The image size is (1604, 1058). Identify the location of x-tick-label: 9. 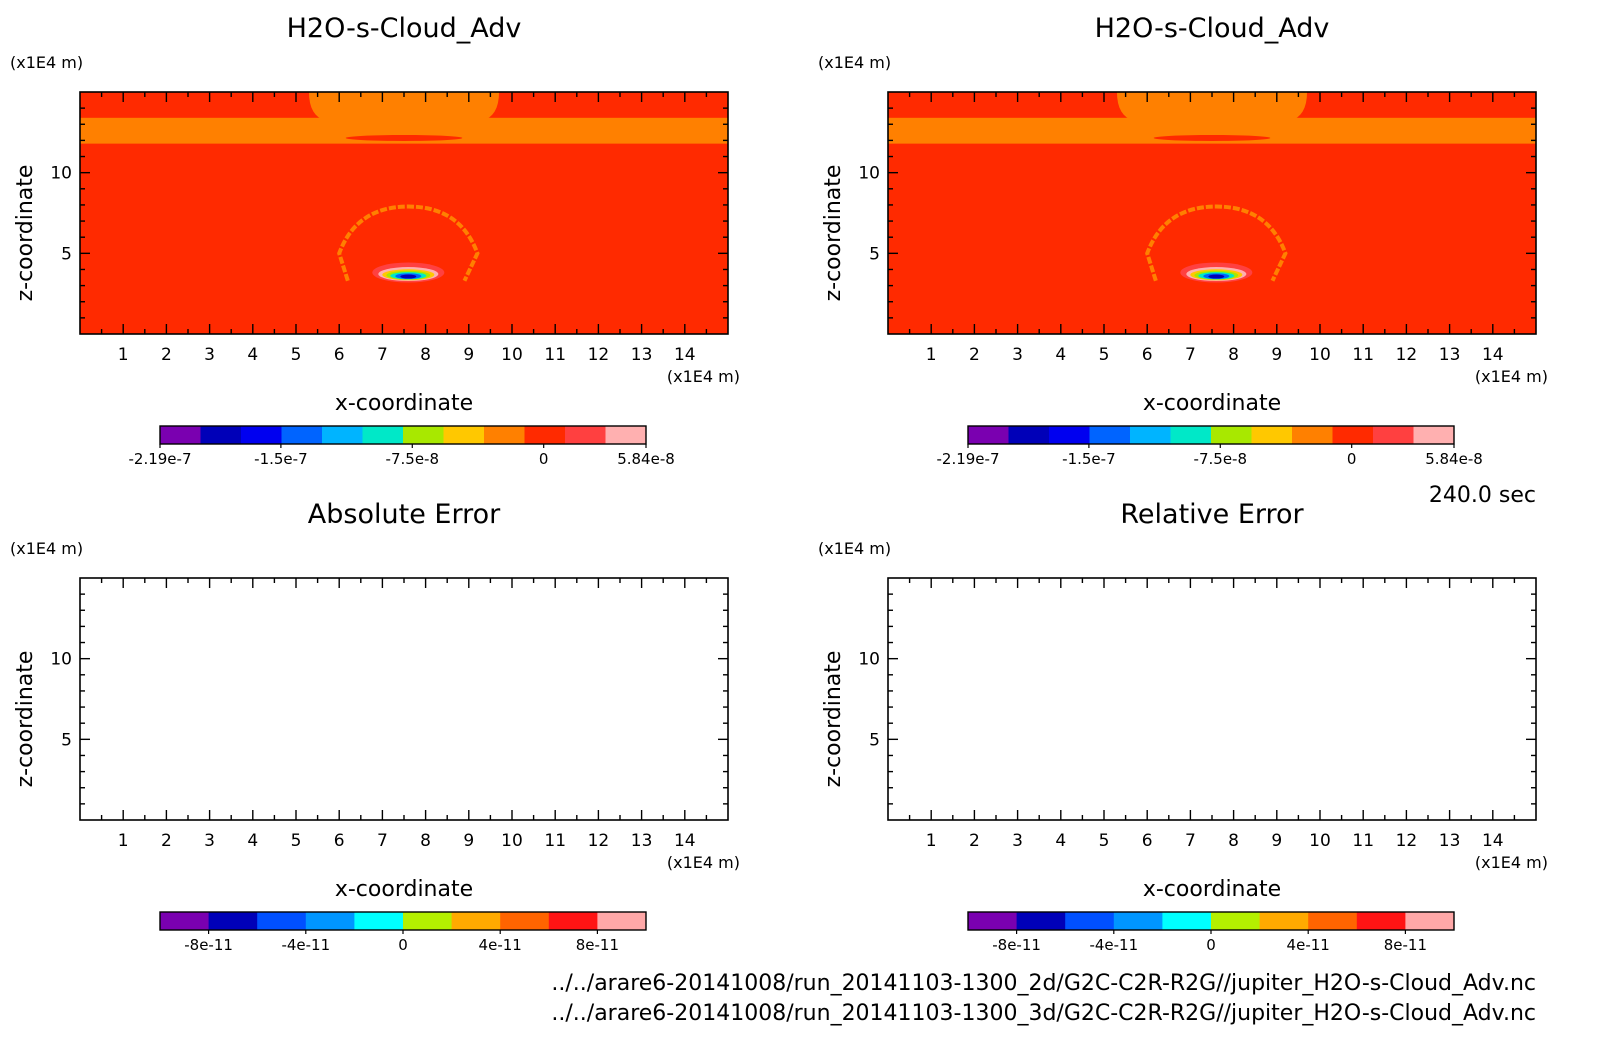
(468, 841).